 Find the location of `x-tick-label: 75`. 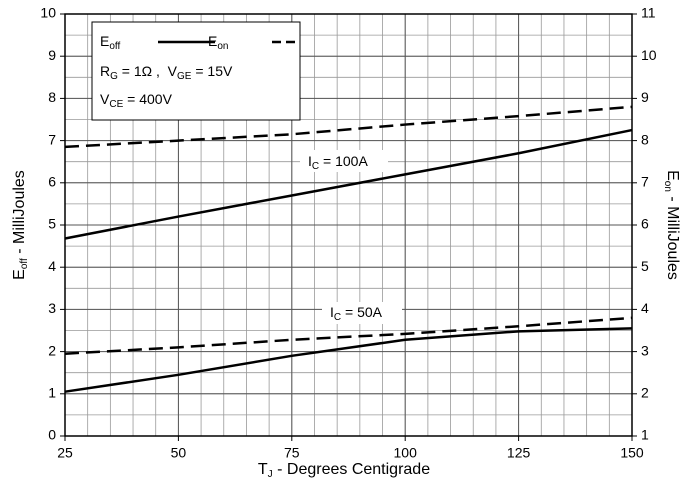

x-tick-label: 75 is located at coordinates (292, 453).